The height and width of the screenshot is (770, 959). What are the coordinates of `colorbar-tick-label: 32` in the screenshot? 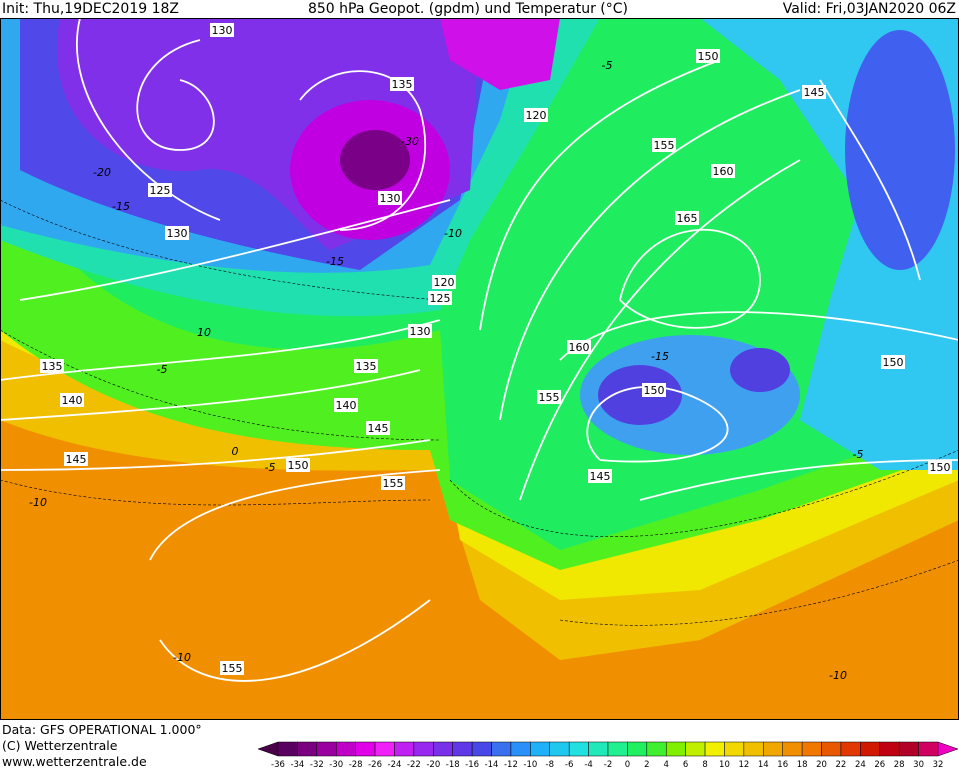 It's located at (938, 765).